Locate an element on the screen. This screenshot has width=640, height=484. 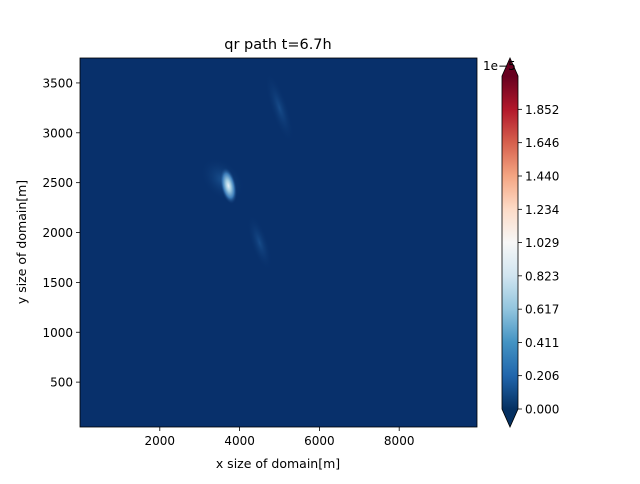
y-tick-label: 2500 is located at coordinates (57, 183).